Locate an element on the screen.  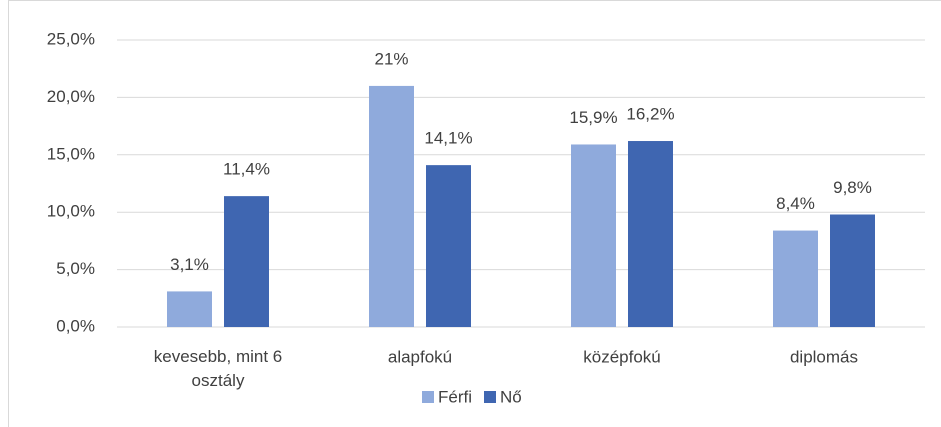
x-tick-label: kevesebb, mint 6 osztály is located at coordinates (218, 368).